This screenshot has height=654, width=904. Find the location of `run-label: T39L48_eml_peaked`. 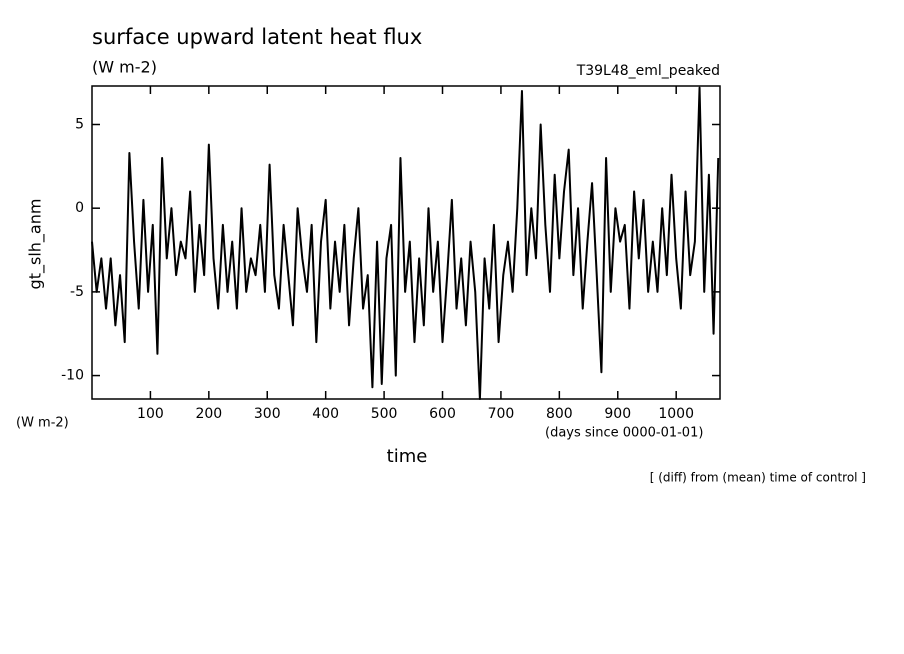

run-label: T39L48_eml_peaked is located at coordinates (648, 71).